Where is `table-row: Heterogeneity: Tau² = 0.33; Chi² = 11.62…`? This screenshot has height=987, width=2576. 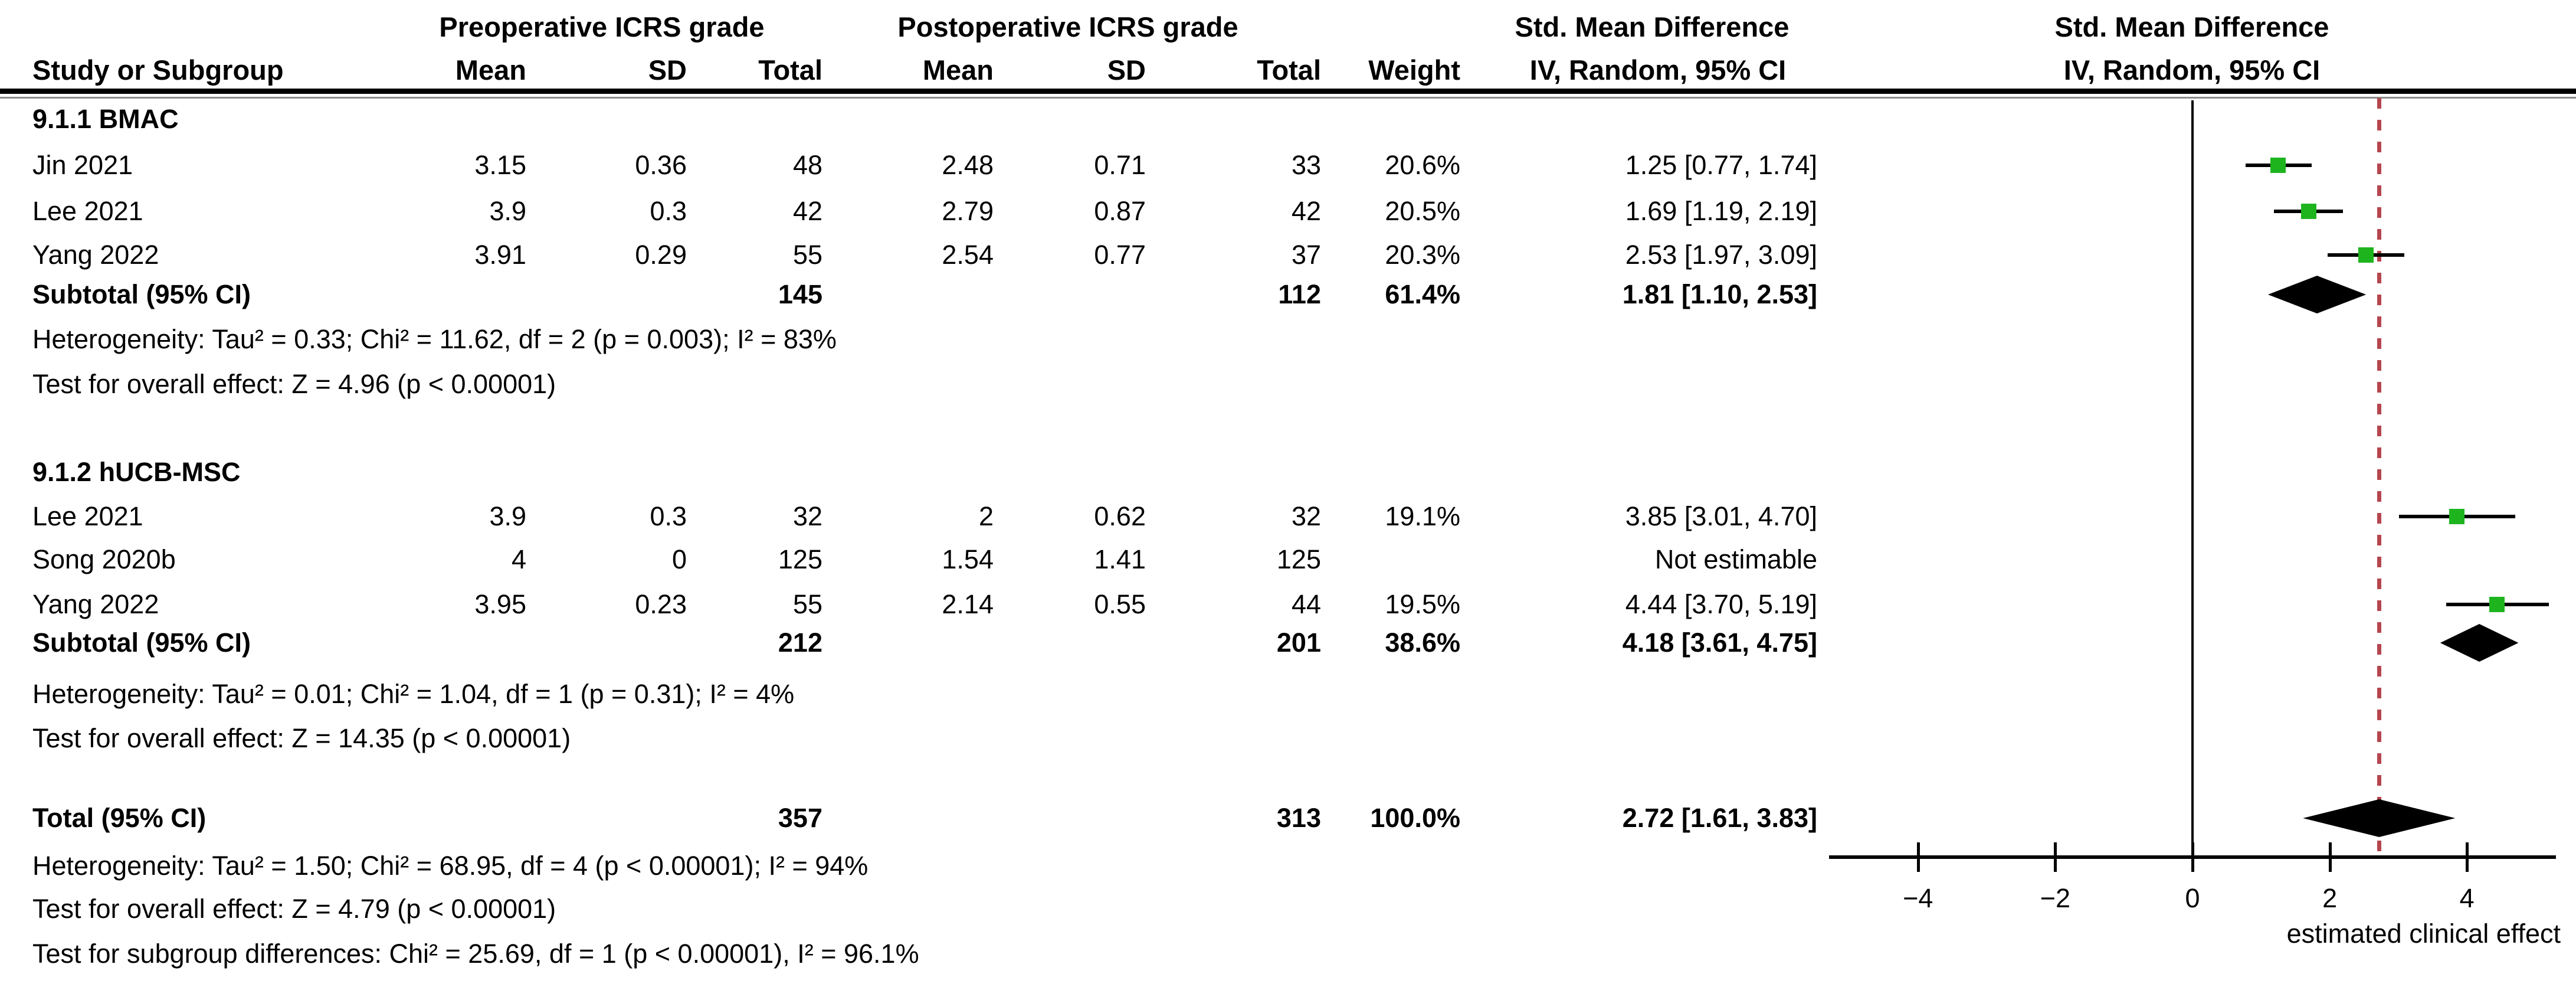
table-row: Heterogeneity: Tau² = 0.33; Chi² = 11.62… is located at coordinates (1288, 339).